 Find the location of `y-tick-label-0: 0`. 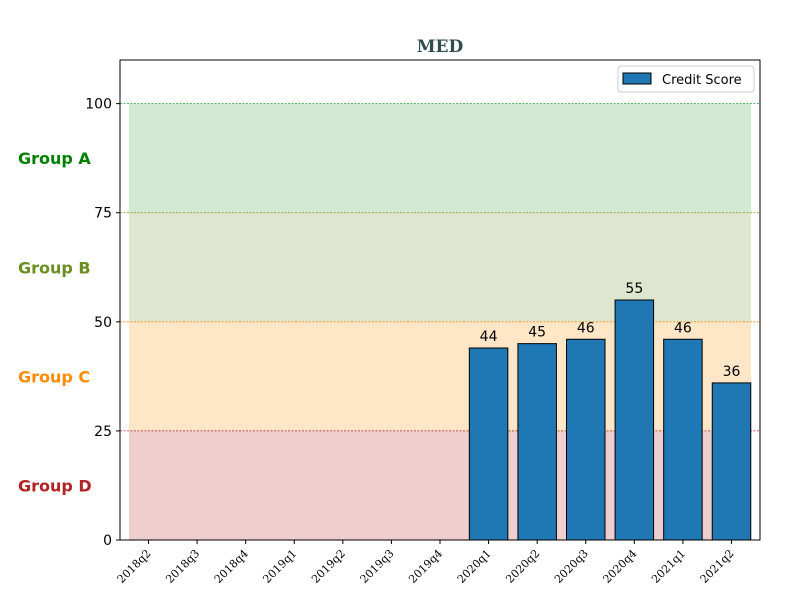

y-tick-label-0: 0 is located at coordinates (107, 541).